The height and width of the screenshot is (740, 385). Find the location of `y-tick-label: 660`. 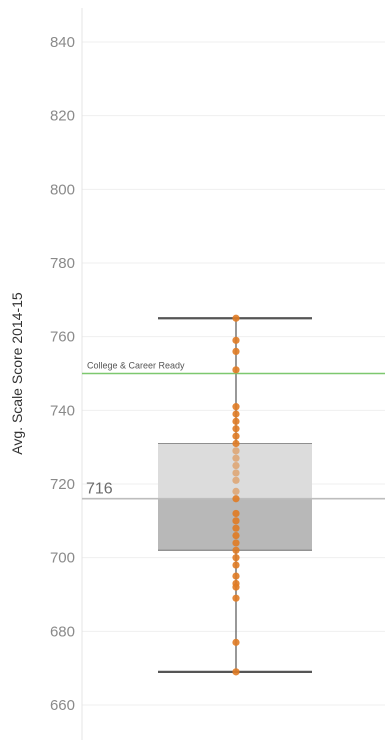

y-tick-label: 660 is located at coordinates (62, 705).